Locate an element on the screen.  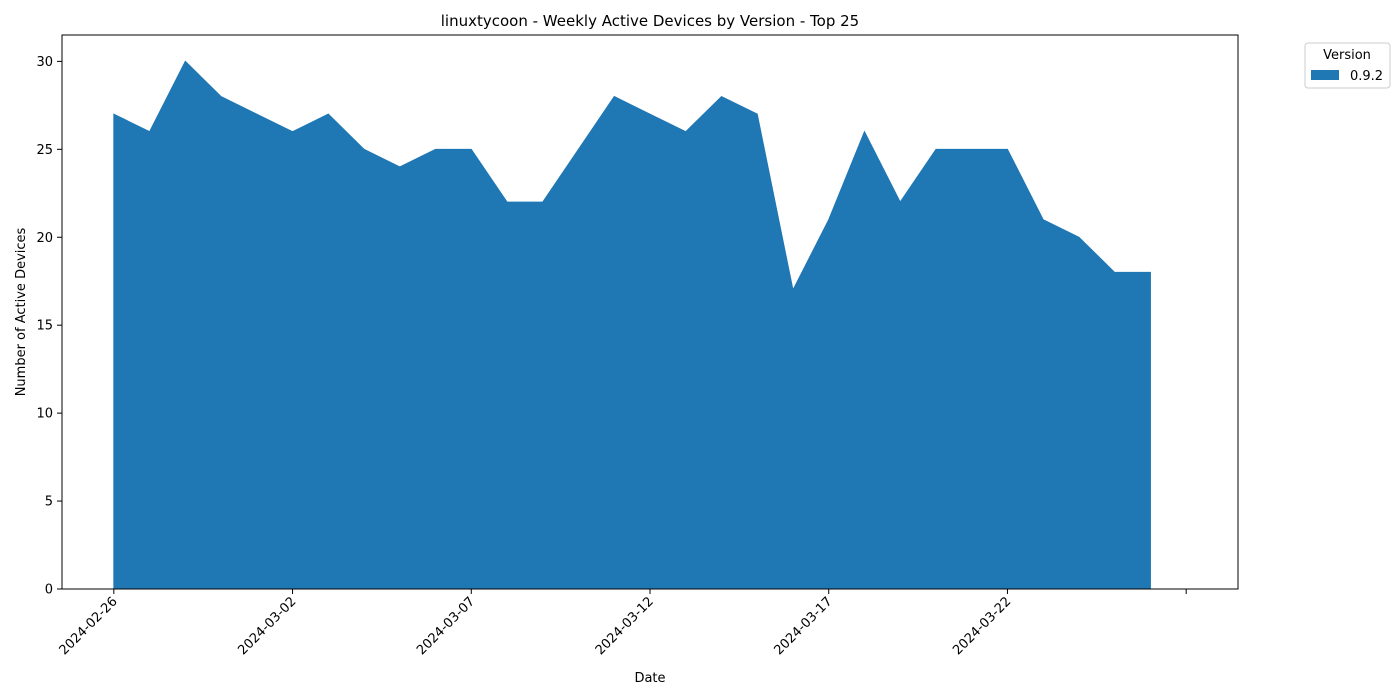
y-tick-label: 30 is located at coordinates (44, 62).